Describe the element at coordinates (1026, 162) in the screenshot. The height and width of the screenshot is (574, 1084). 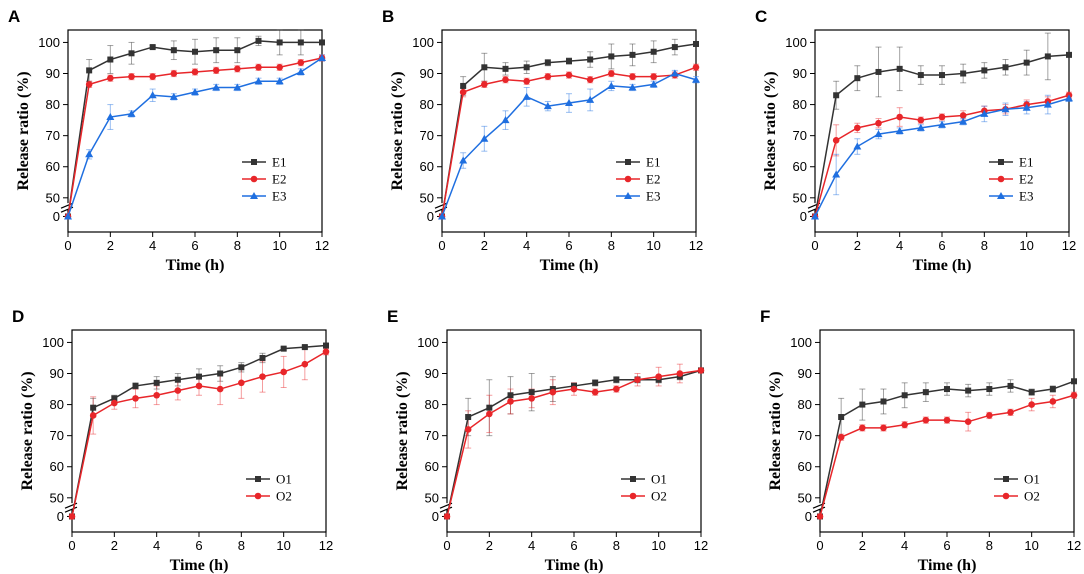
I see `legend-label: E1` at that location.